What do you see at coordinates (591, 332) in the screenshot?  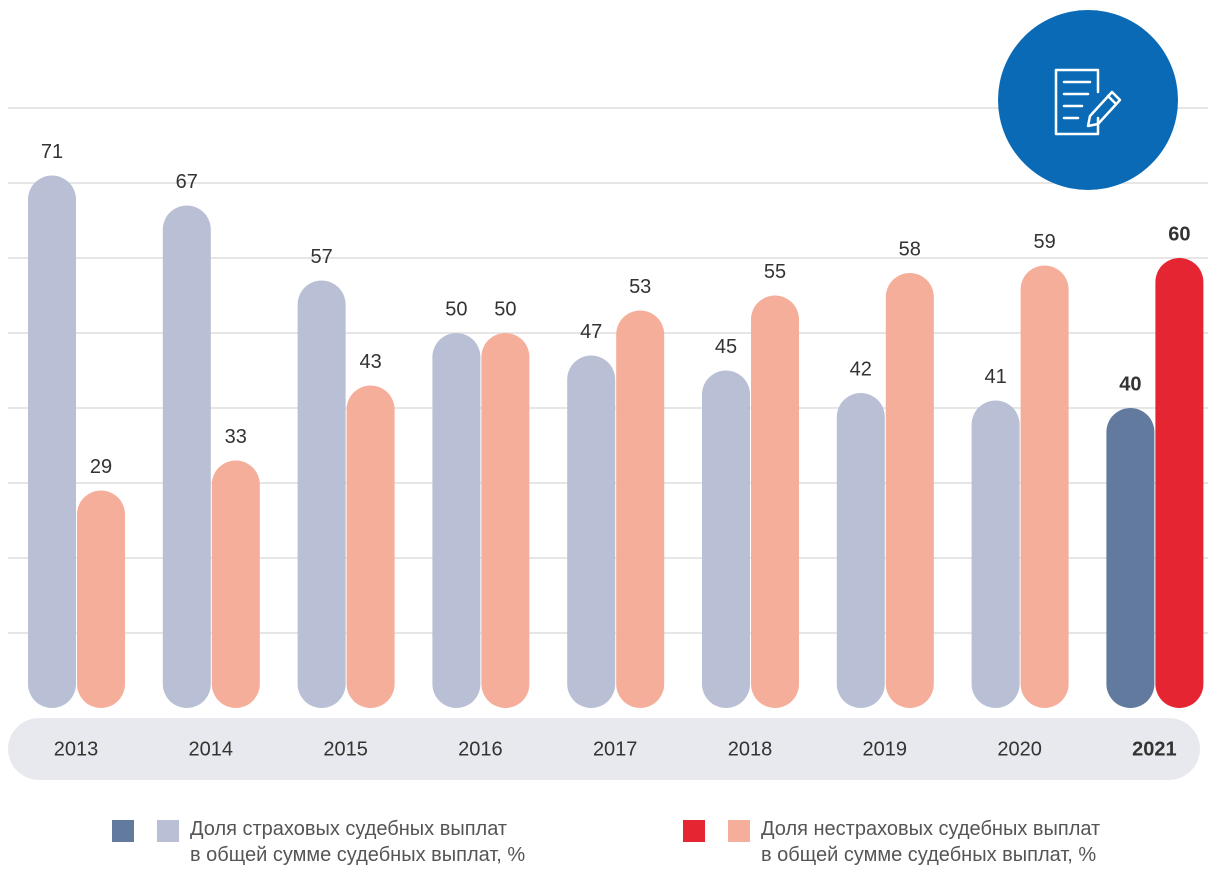 I see `value-label: 47` at bounding box center [591, 332].